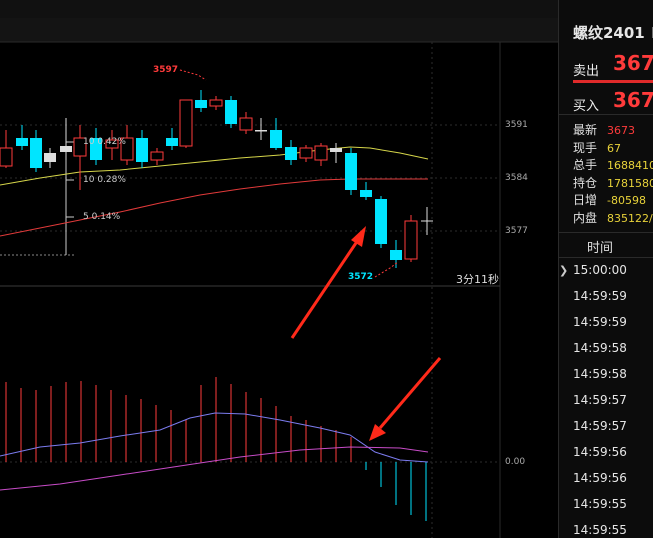 The height and width of the screenshot is (538, 653). Describe the element at coordinates (214, 468) in the screenshot. I see `macd-dea-line` at that location.